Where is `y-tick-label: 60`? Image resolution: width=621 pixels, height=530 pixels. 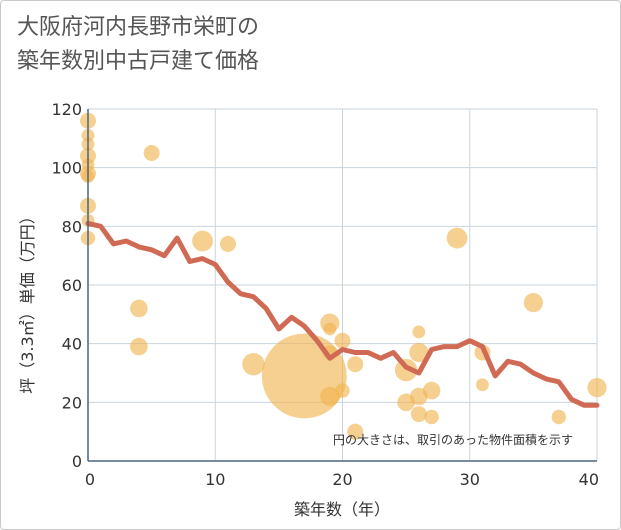 y-tick-label: 60 is located at coordinates (72, 285).